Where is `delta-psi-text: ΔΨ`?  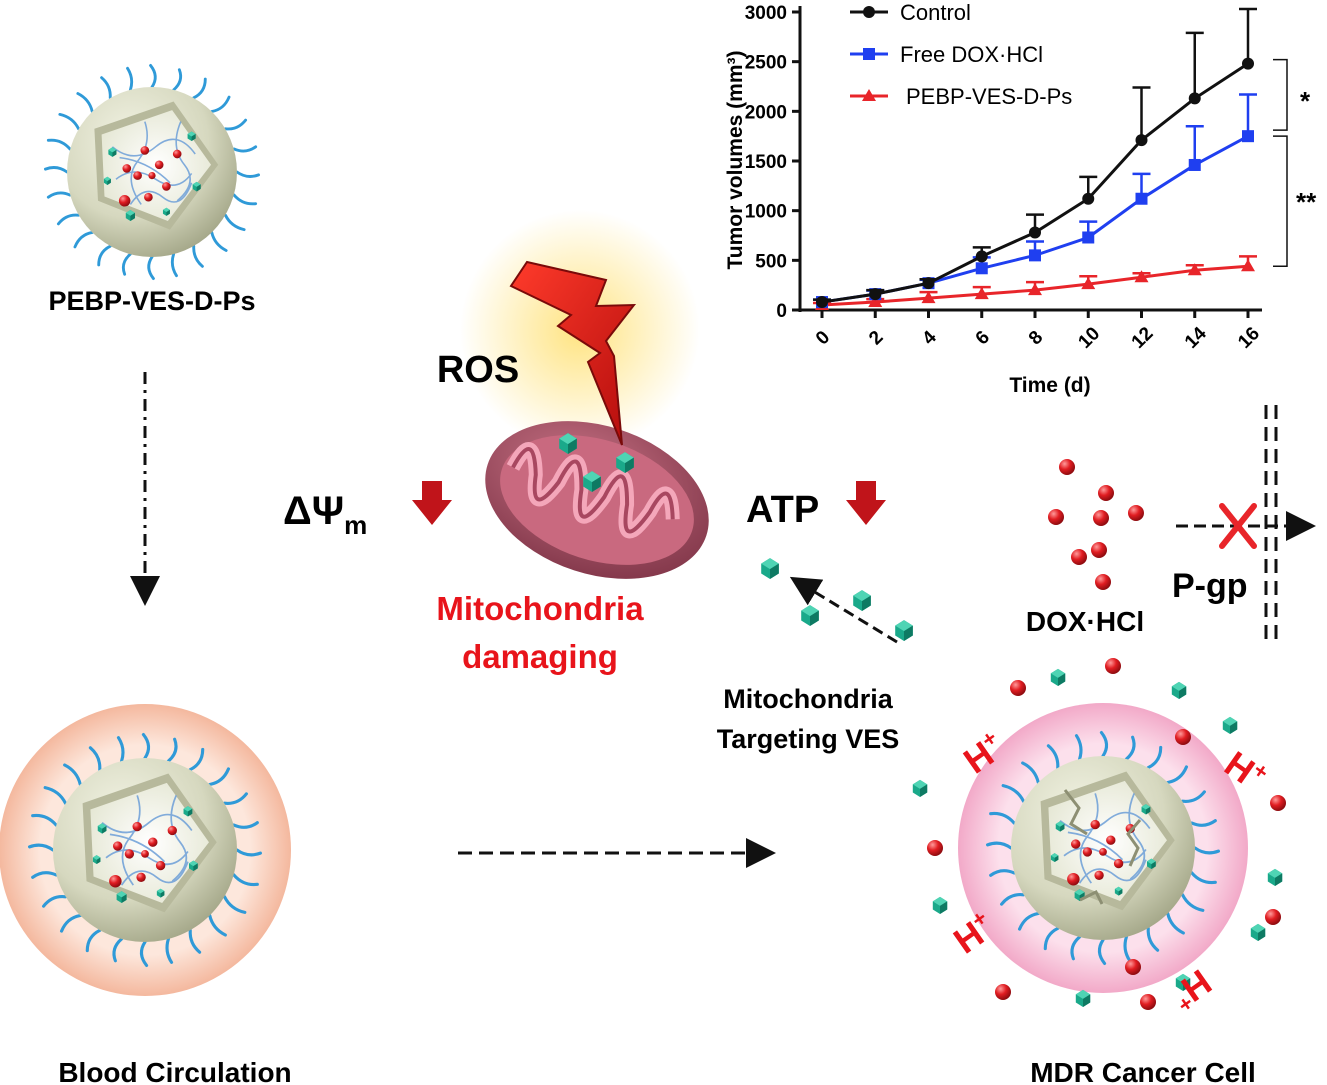 delta-psi-text: ΔΨ is located at coordinates (313, 511).